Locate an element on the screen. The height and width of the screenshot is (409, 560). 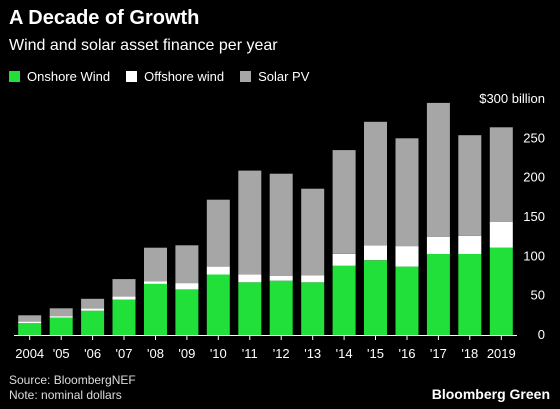
x-tick-label-11: '15 is located at coordinates (375, 353).